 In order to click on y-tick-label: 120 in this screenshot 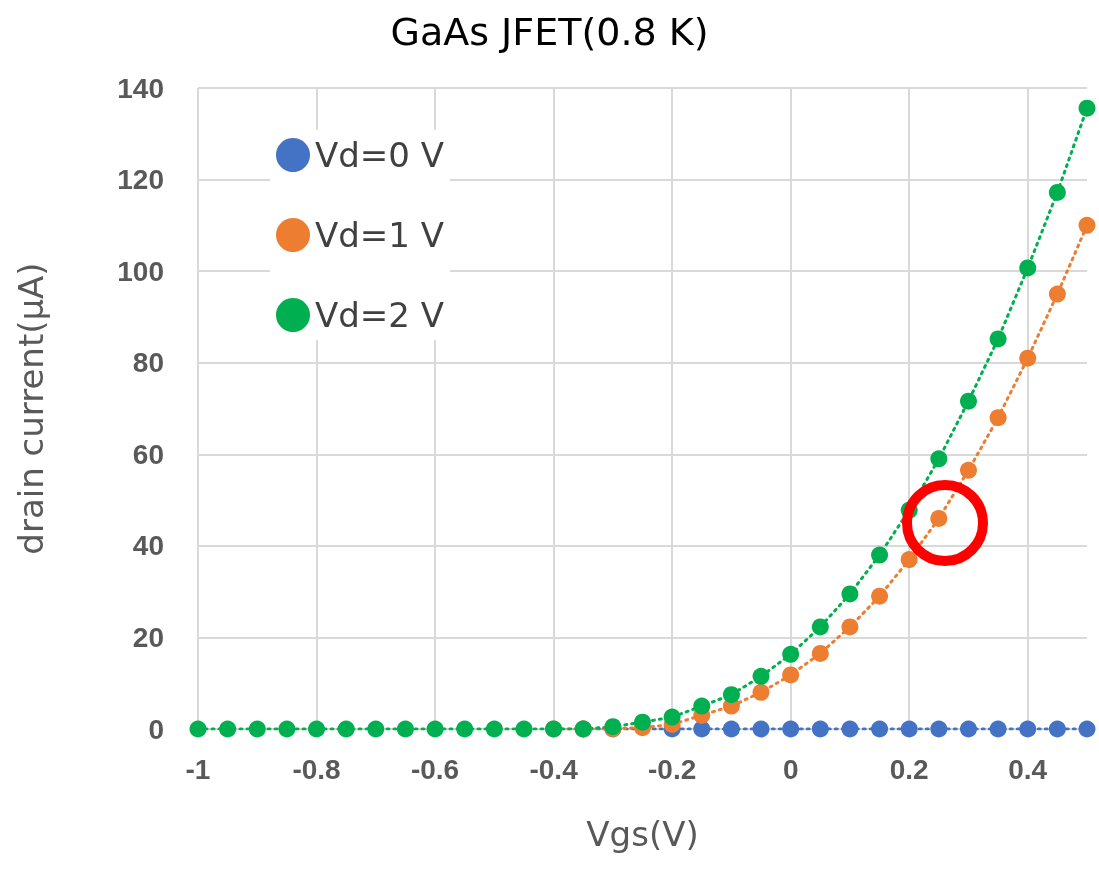, I will do `click(140, 180)`.